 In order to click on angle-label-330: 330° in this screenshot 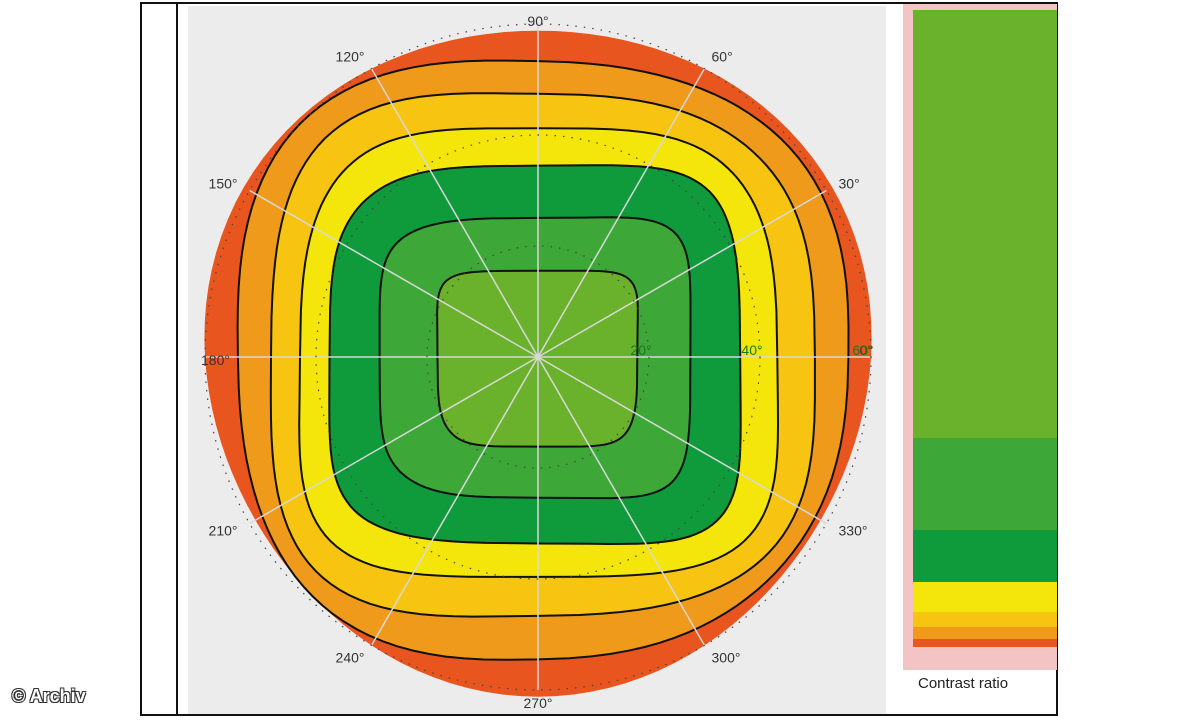, I will do `click(853, 531)`.